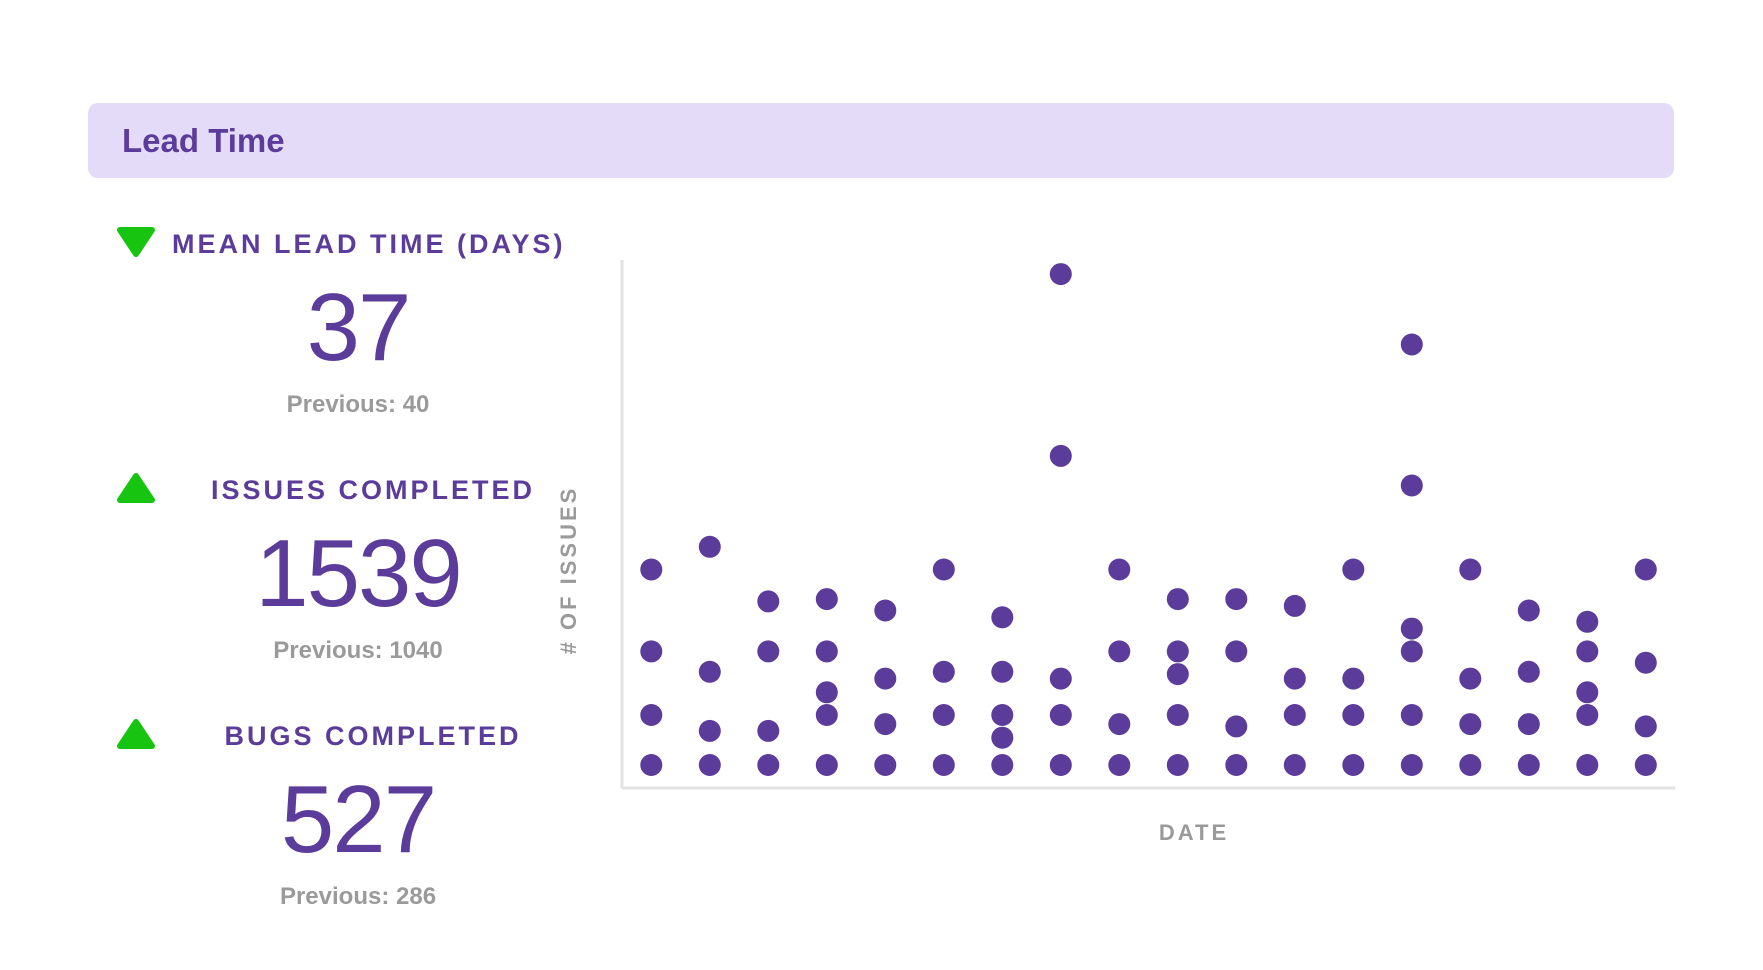  I want to click on metric-value: 1539, so click(359, 573).